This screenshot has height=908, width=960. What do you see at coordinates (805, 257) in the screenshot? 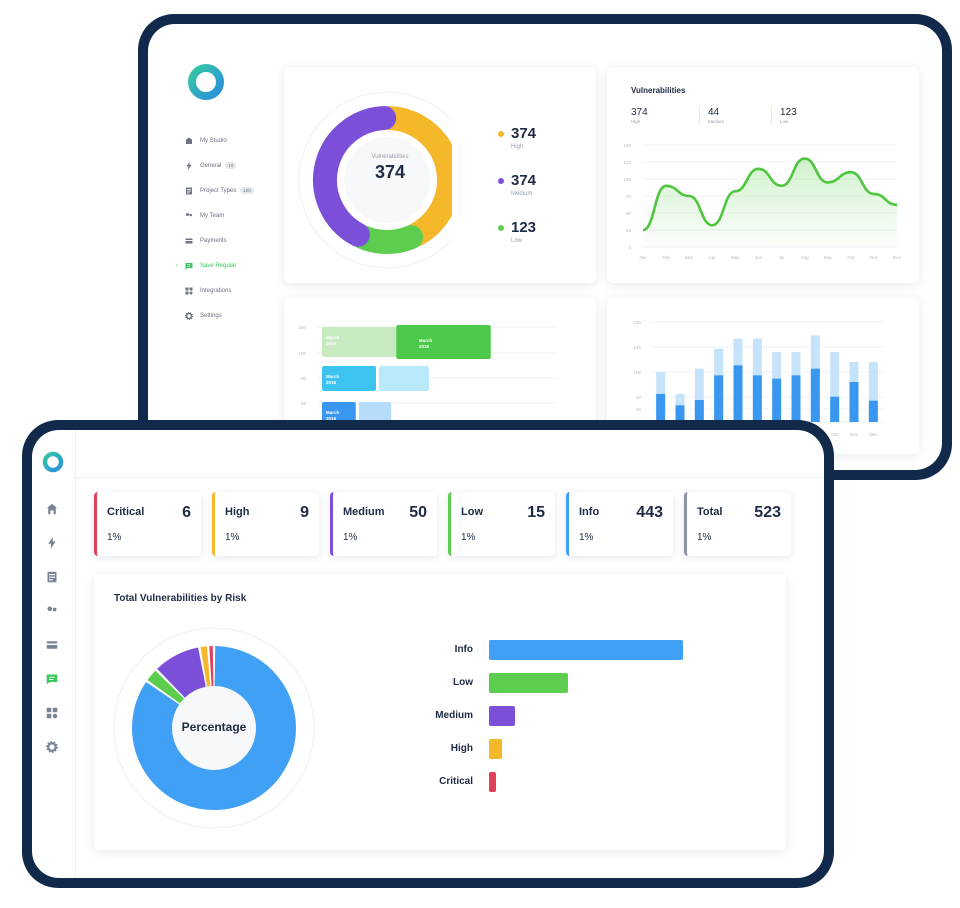
I see `x-tick-label: Aug` at bounding box center [805, 257].